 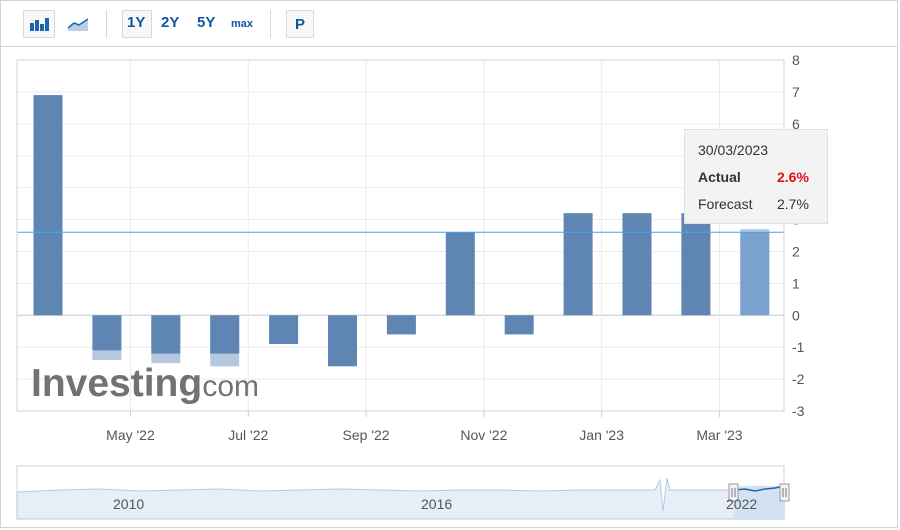 I want to click on period-1y-label: 1Y, so click(x=136, y=22).